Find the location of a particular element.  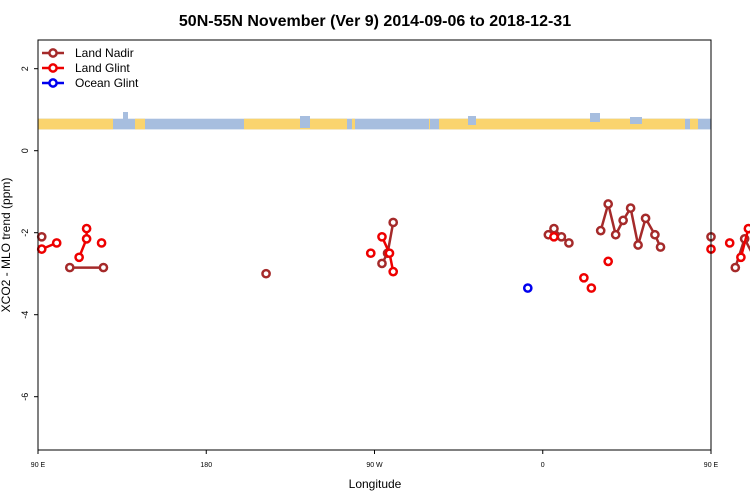

legend-label: Land Glint is located at coordinates (102, 68).